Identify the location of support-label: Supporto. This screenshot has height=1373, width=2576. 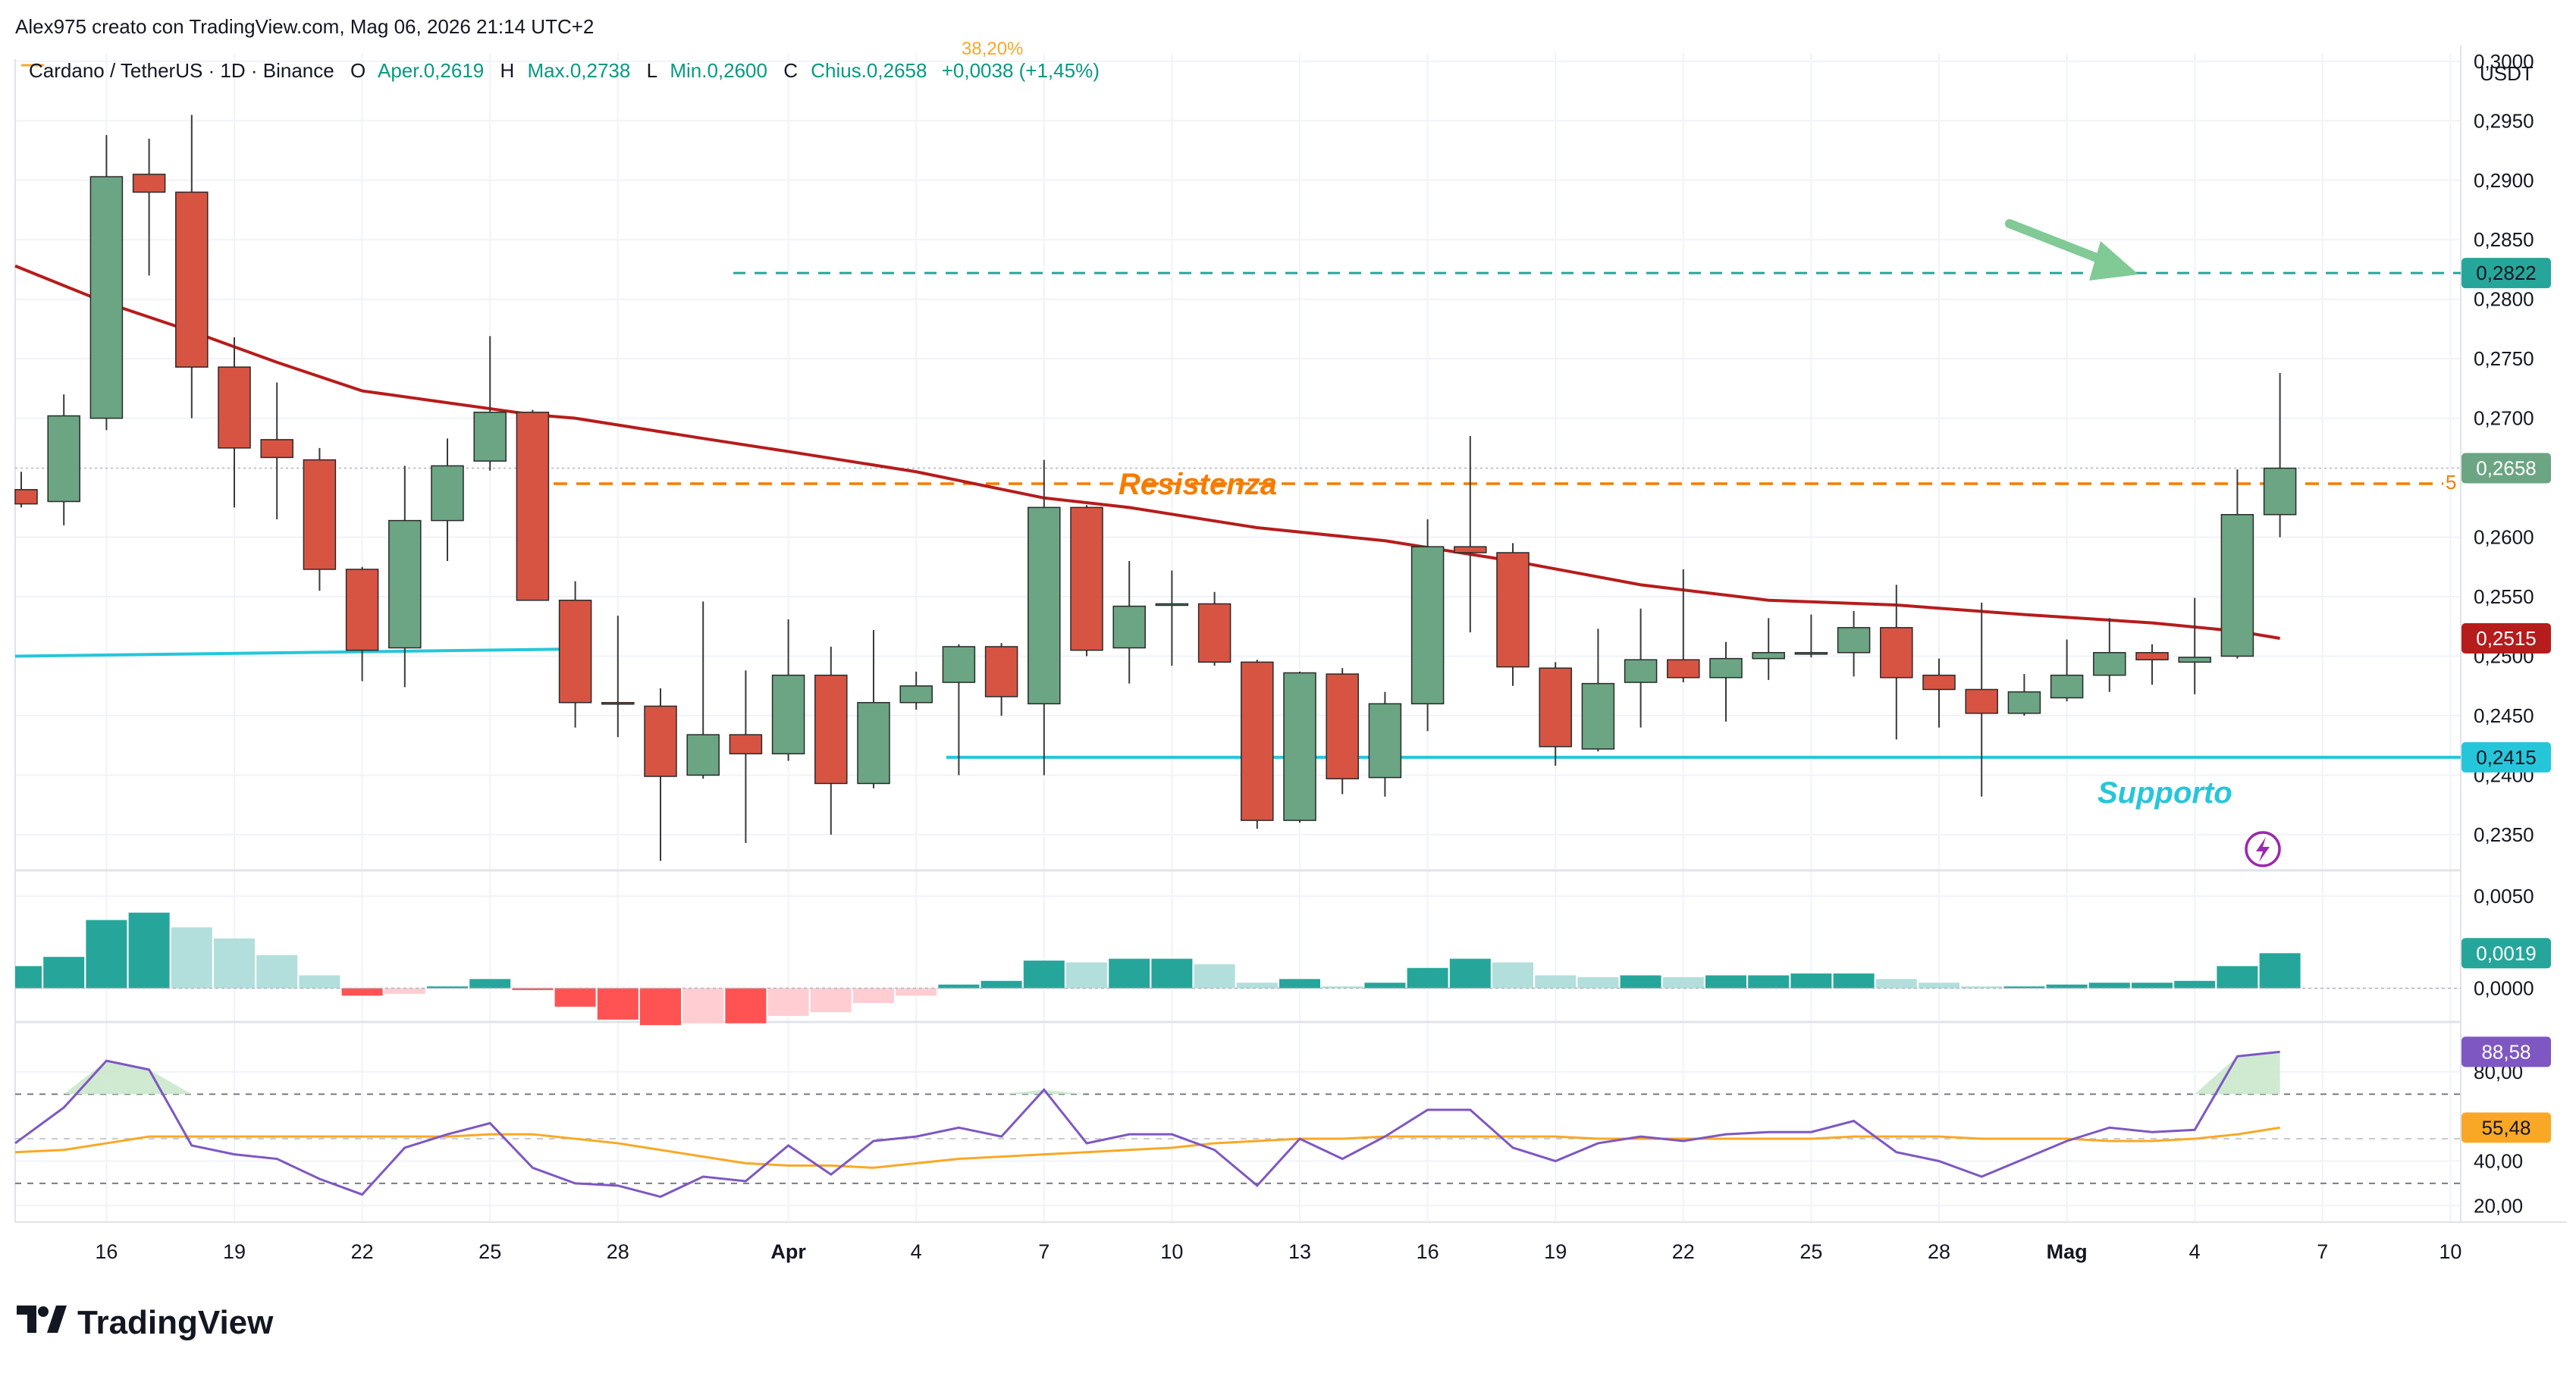
(2165, 793).